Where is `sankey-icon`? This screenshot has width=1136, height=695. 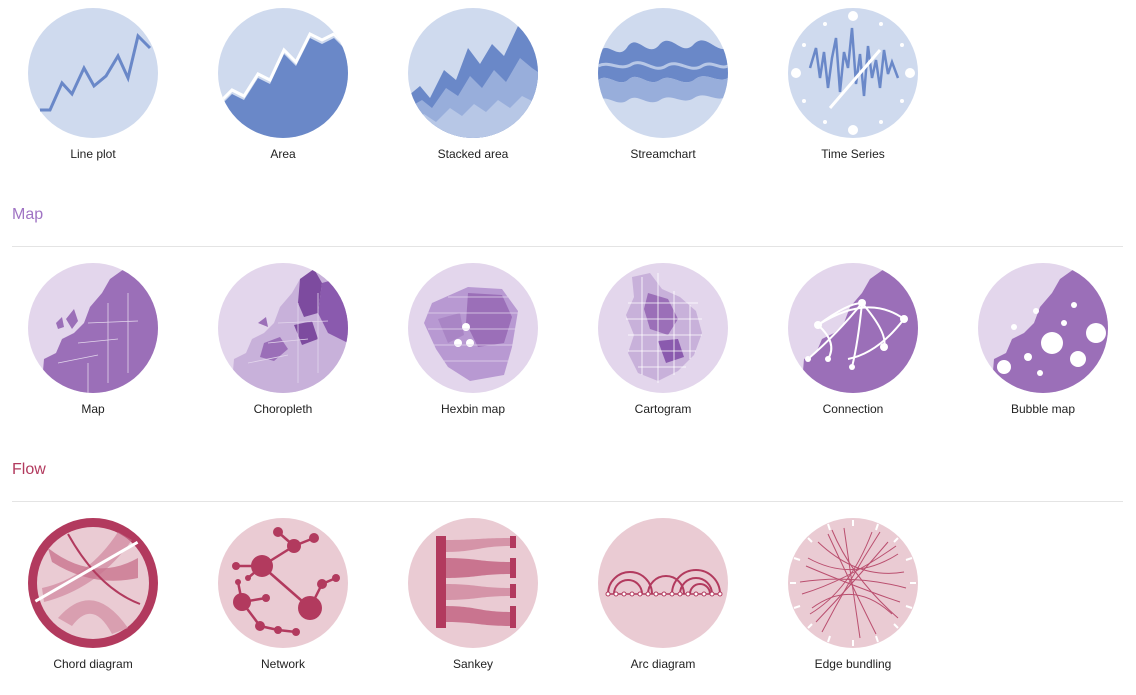 sankey-icon is located at coordinates (473, 583).